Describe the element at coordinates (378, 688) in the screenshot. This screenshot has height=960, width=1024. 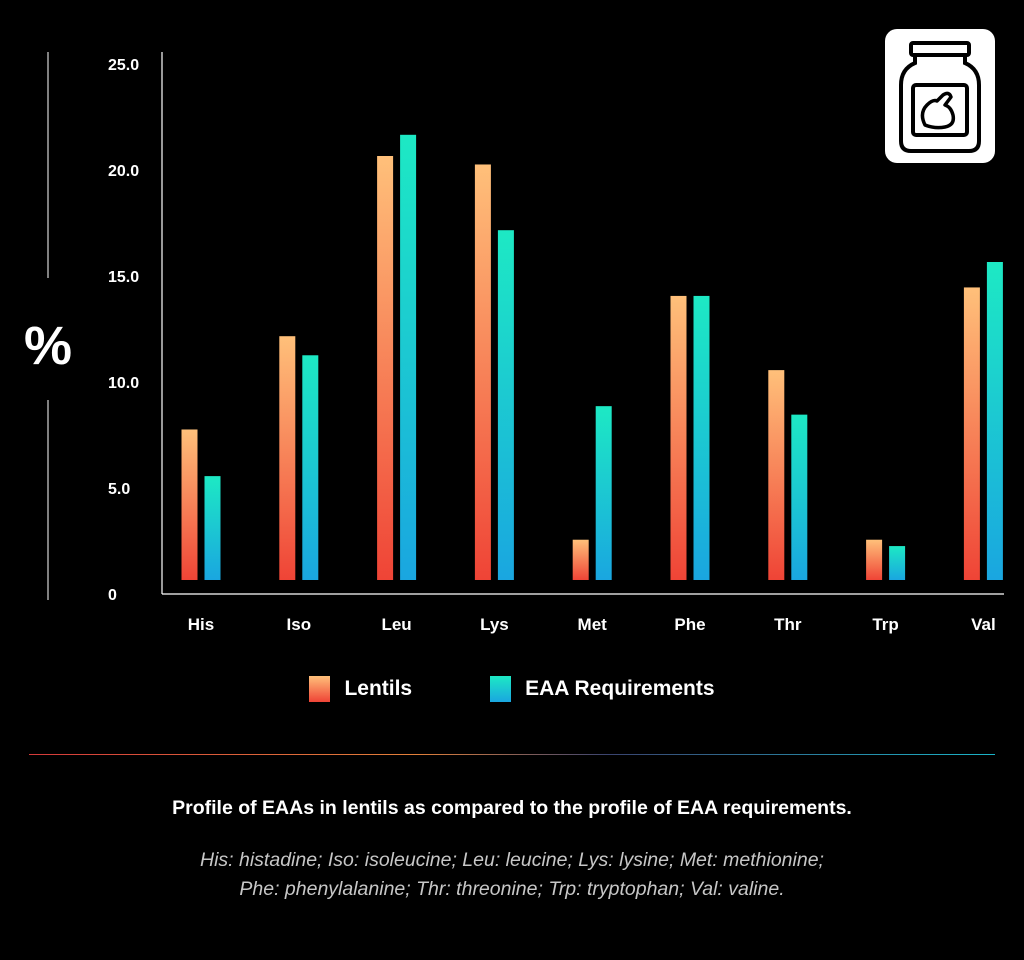
I see `legend-label-lentils: Lentils` at that location.